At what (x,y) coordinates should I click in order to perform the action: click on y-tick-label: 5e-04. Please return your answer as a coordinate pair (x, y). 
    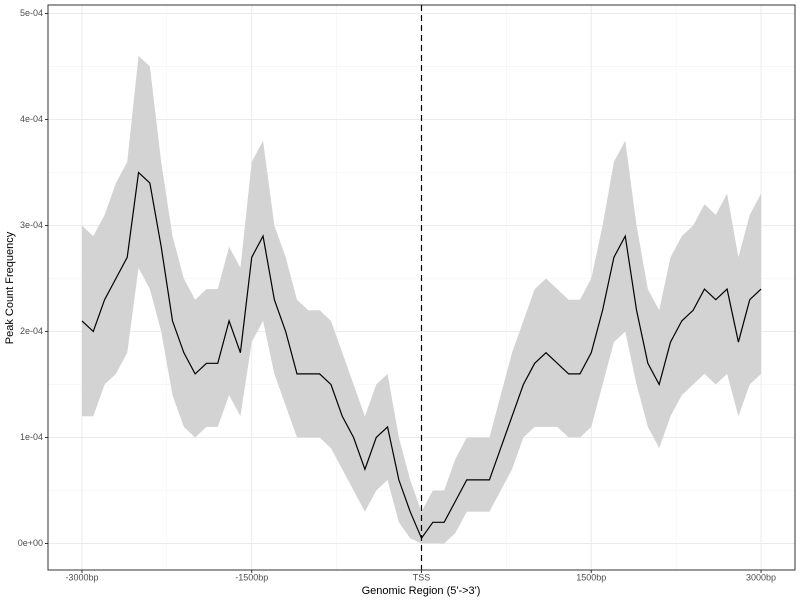
    Looking at the image, I should click on (31, 13).